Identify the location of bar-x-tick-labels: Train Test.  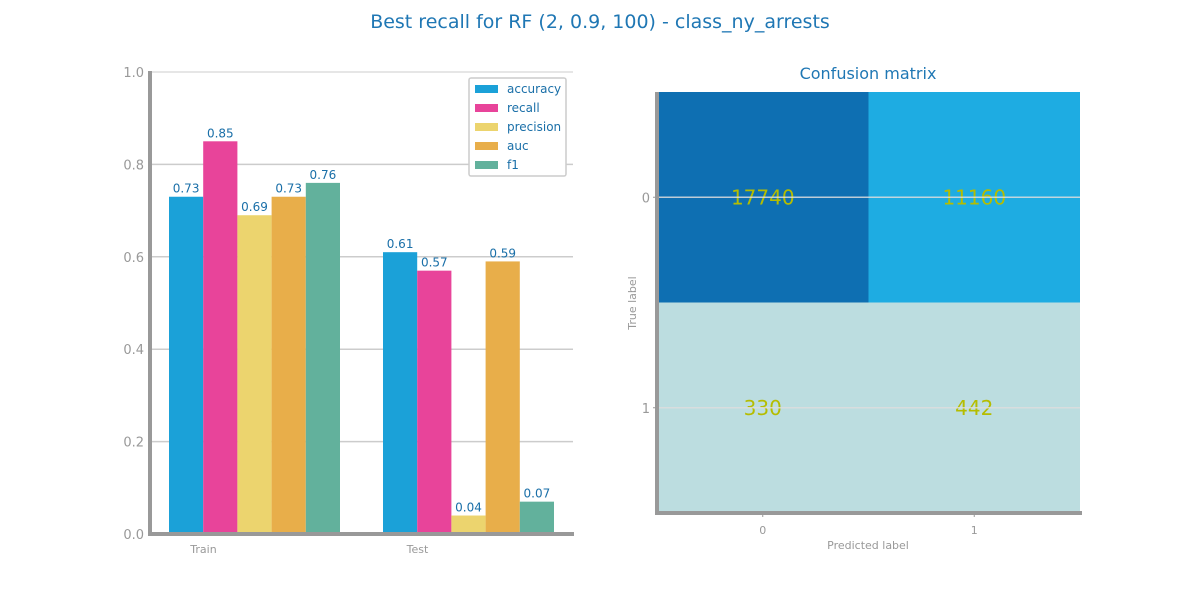
(309, 549).